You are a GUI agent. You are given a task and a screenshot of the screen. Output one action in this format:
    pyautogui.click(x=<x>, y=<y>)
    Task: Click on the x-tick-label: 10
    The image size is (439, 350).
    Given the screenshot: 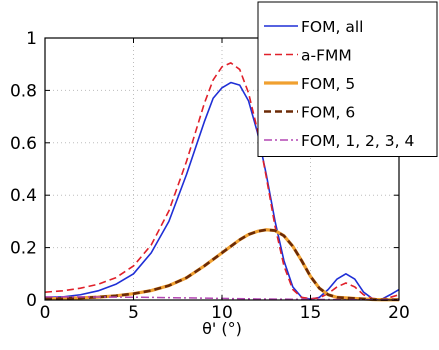 What is the action you would take?
    pyautogui.click(x=222, y=313)
    